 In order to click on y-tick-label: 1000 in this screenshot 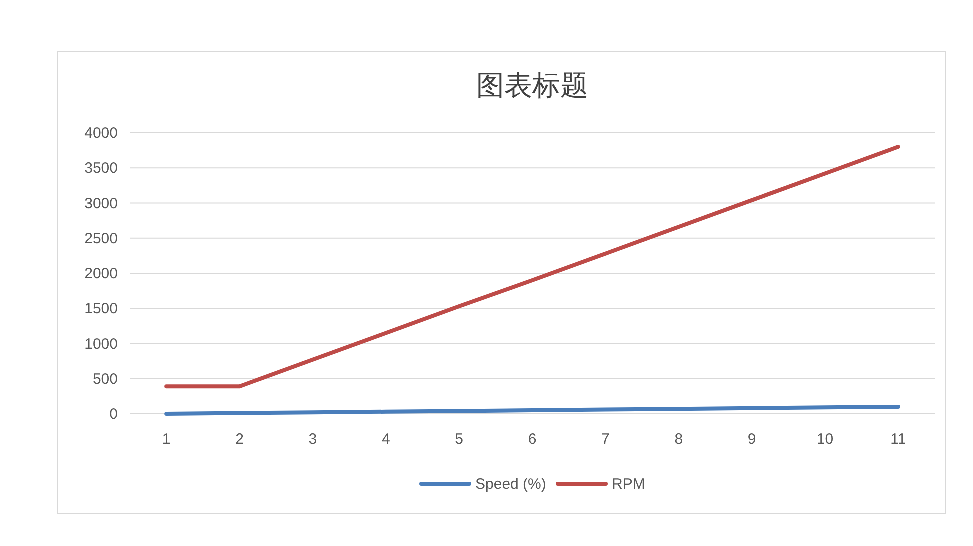, I will do `click(101, 344)`.